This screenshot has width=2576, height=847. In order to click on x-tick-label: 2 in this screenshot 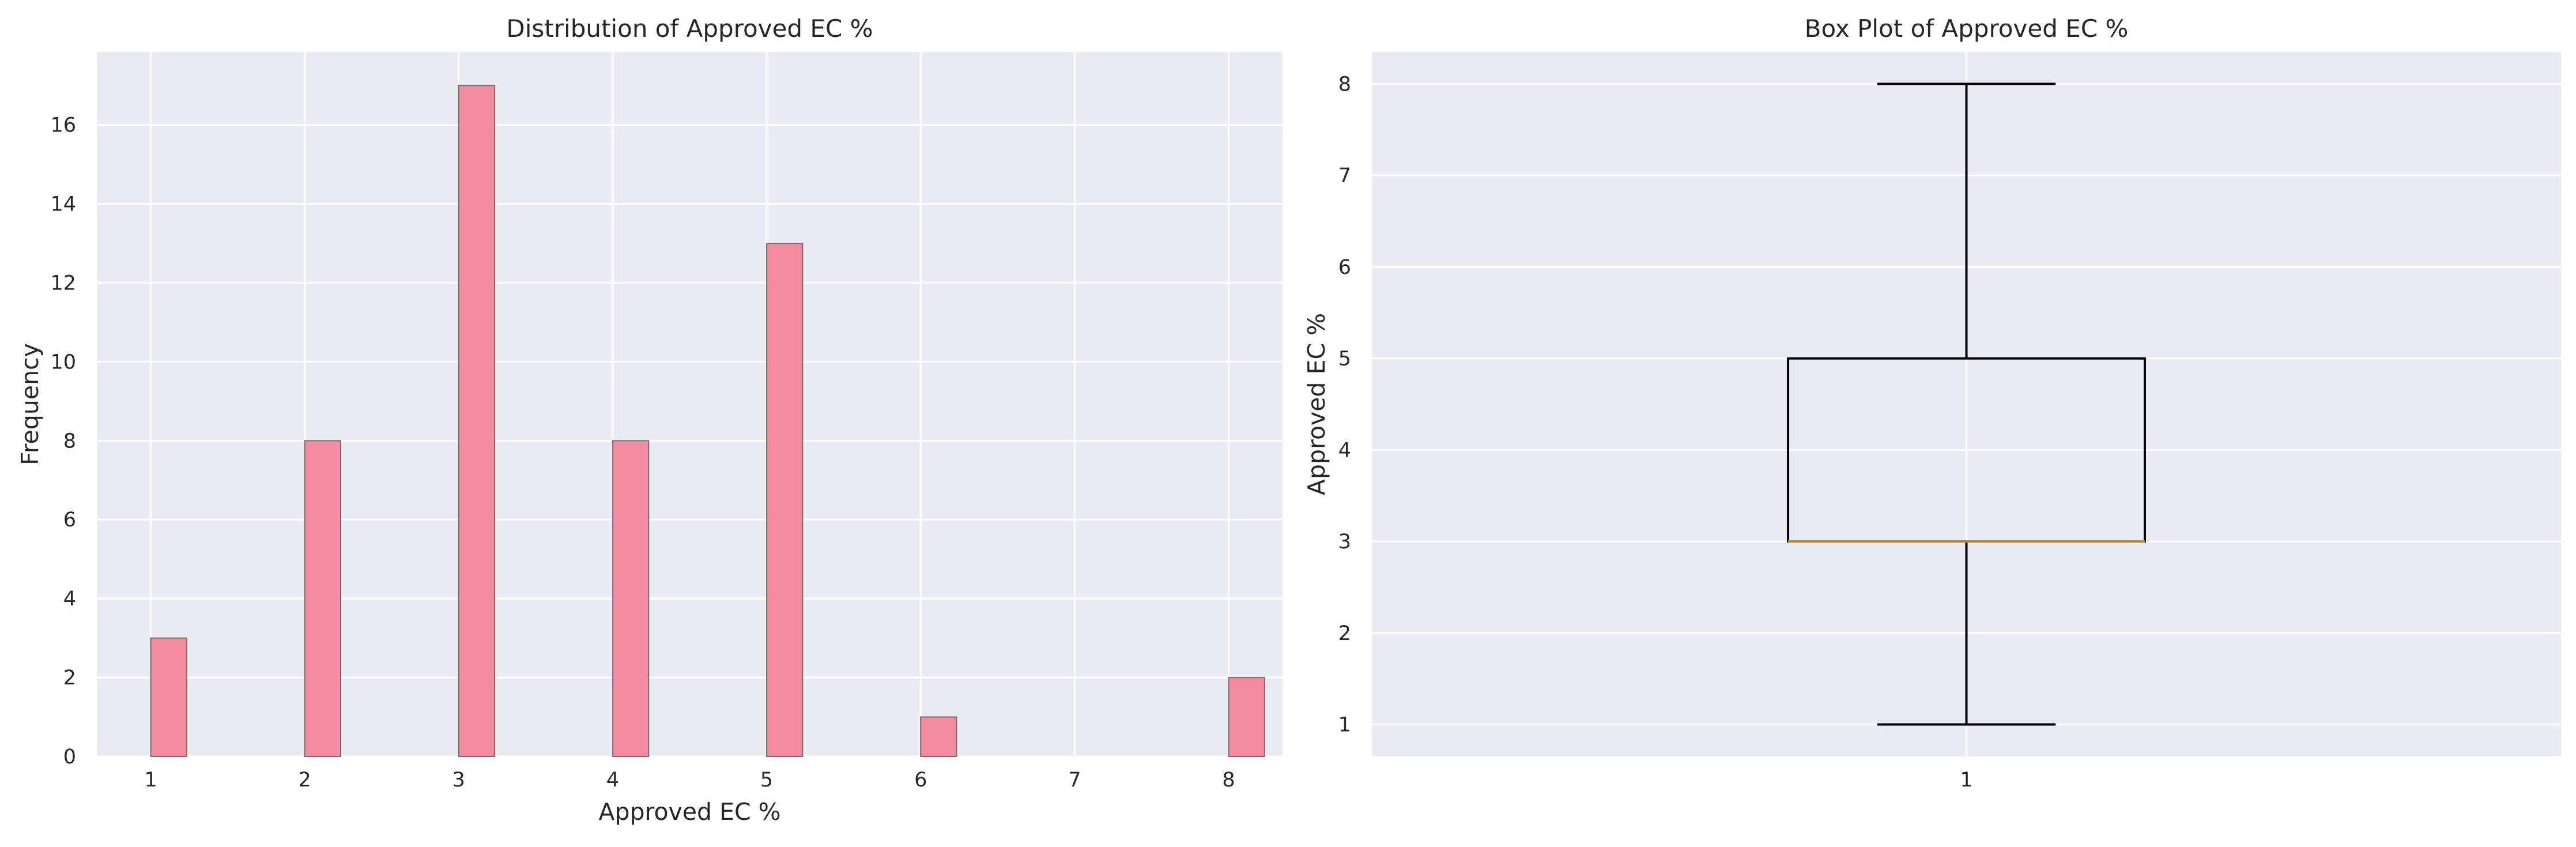, I will do `click(305, 780)`.